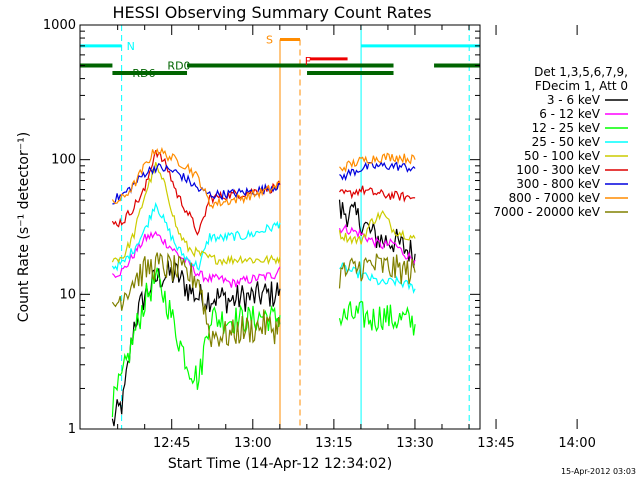 The image size is (640, 480). What do you see at coordinates (178, 66) in the screenshot?
I see `decimation_RD0-label: RD0` at bounding box center [178, 66].